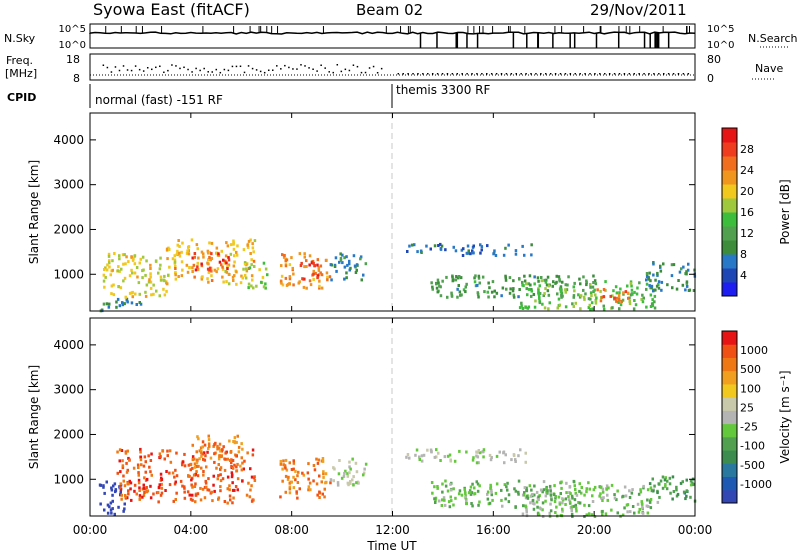  What do you see at coordinates (747, 233) in the screenshot?
I see `colorbar-tick-label: 12` at bounding box center [747, 233].